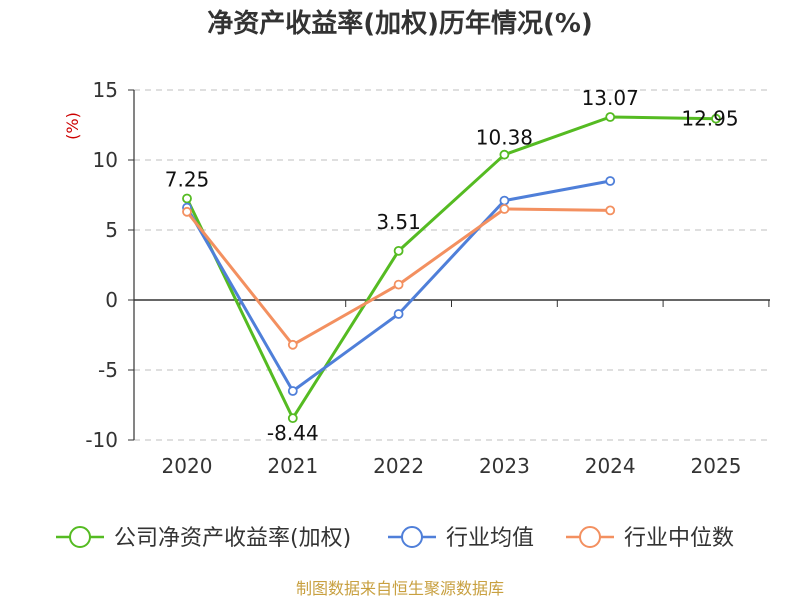 Image resolution: width=800 pixels, height=600 pixels. What do you see at coordinates (504, 466) in the screenshot?
I see `x-tick-label: 2023` at bounding box center [504, 466].